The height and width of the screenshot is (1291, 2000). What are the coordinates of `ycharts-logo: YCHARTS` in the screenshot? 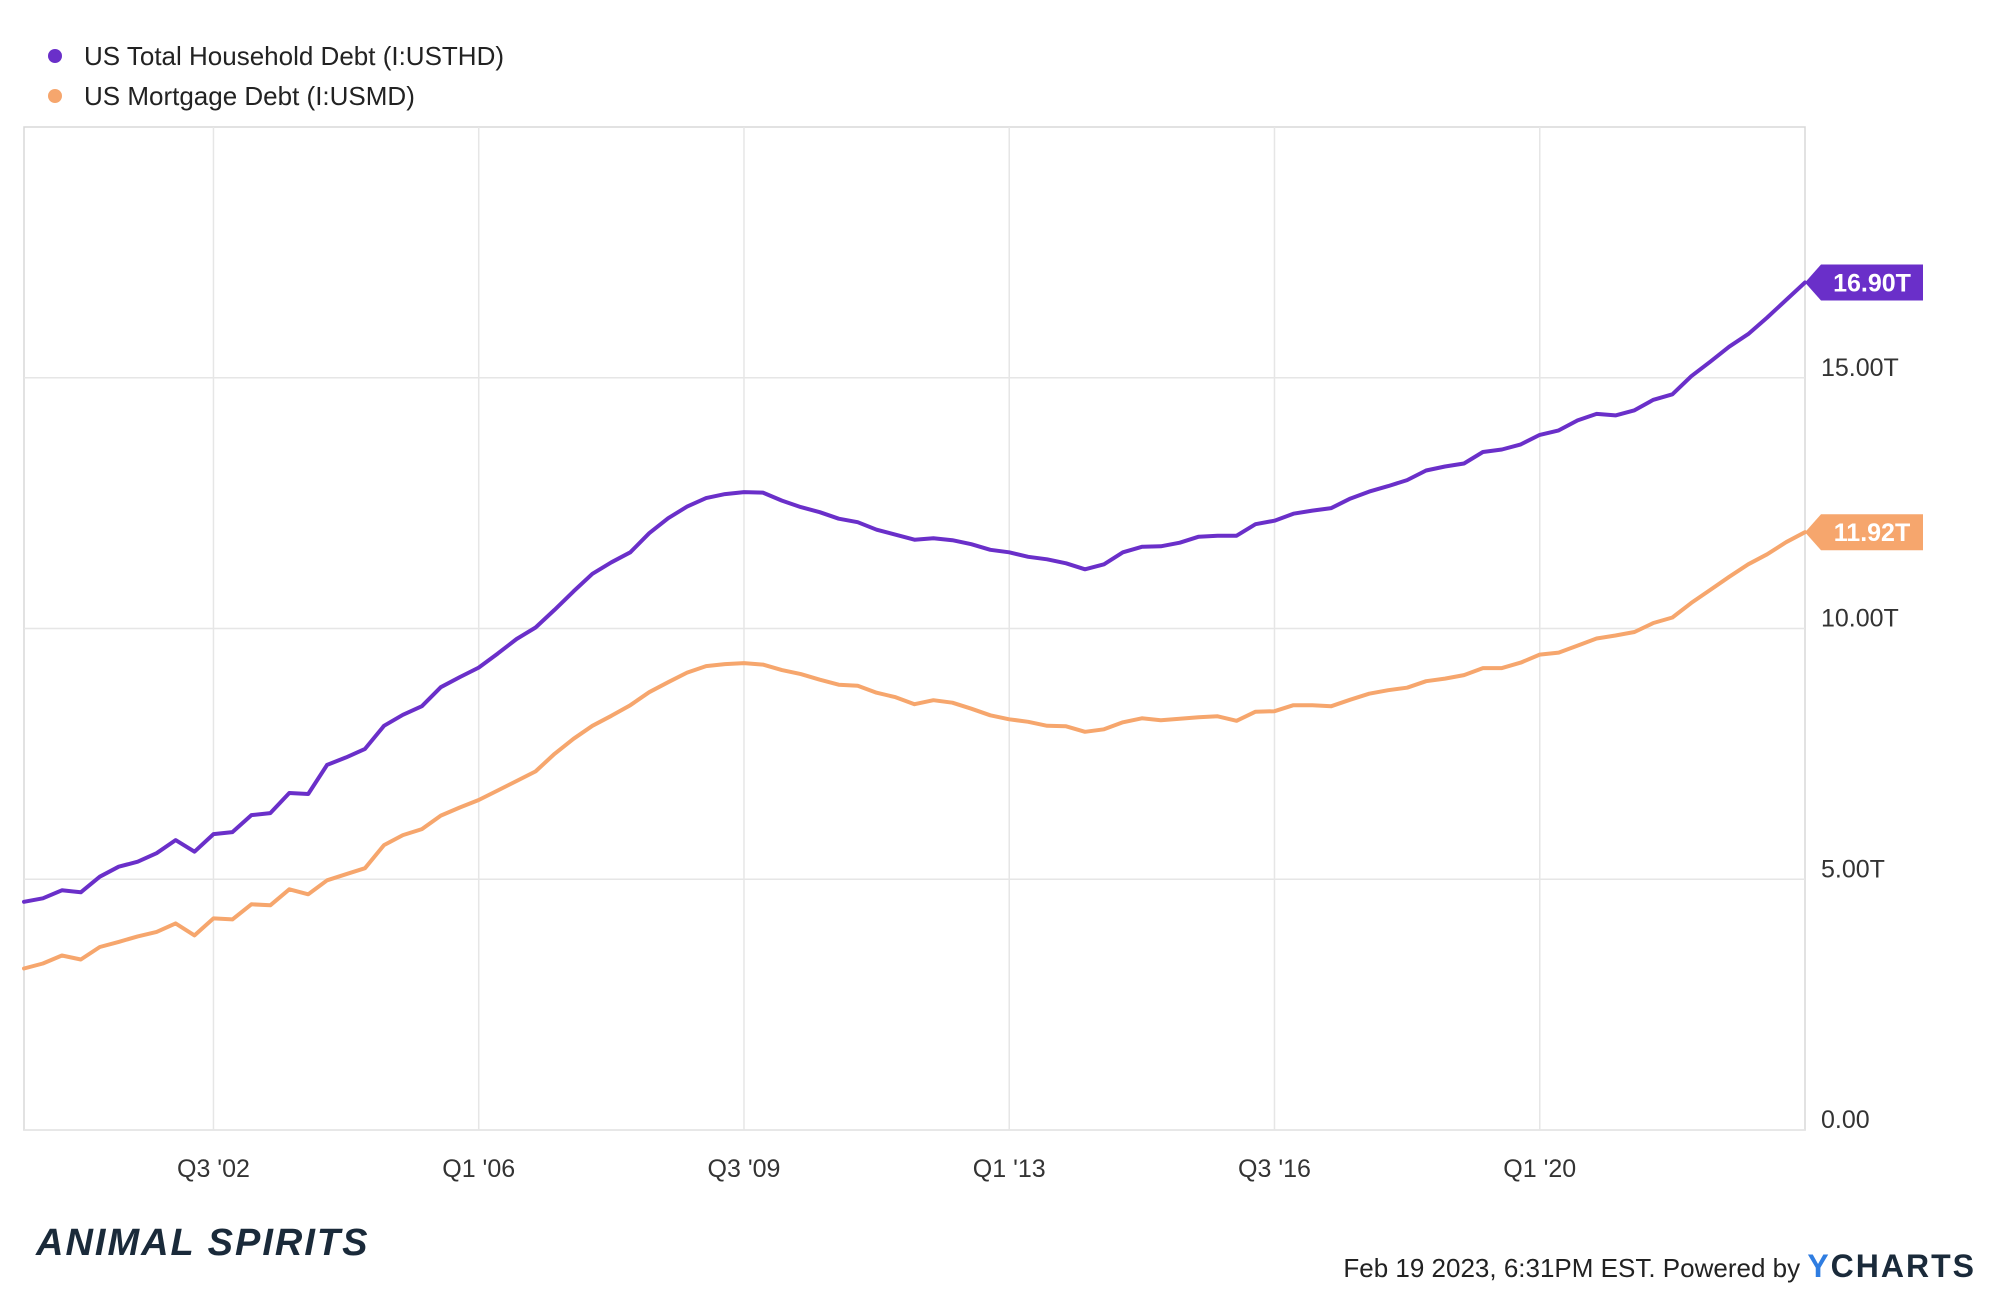 It's located at (1891, 1266).